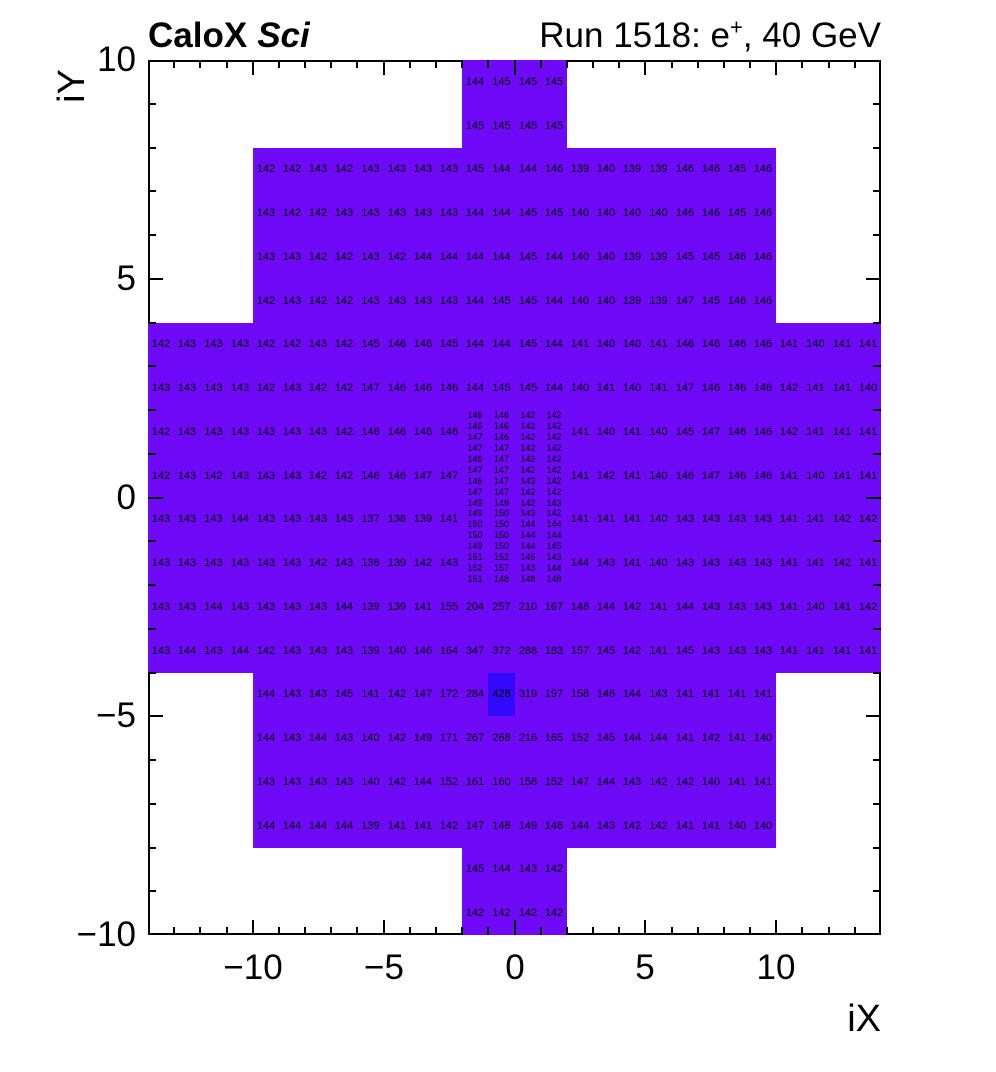 The width and height of the screenshot is (996, 1072). Describe the element at coordinates (198, 35) in the screenshot. I see `experiment-brand: CaloX` at that location.